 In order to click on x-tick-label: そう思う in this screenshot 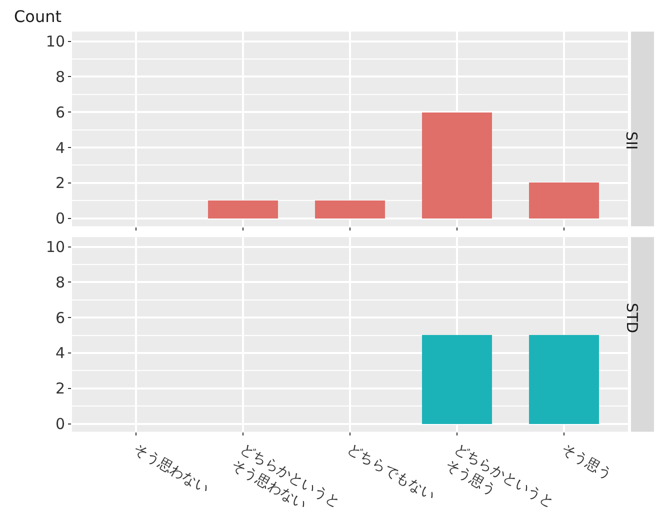, I will do `click(586, 462)`.